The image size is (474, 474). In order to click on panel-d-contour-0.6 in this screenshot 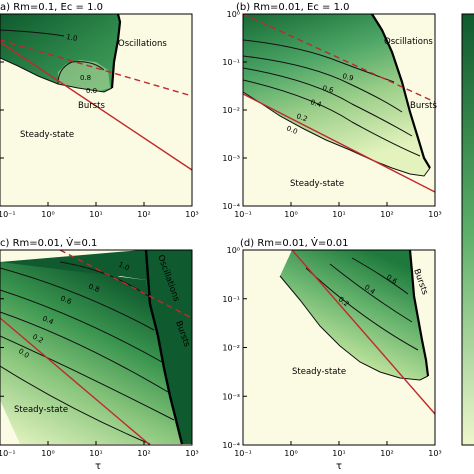, I will do `click(380, 276)`.